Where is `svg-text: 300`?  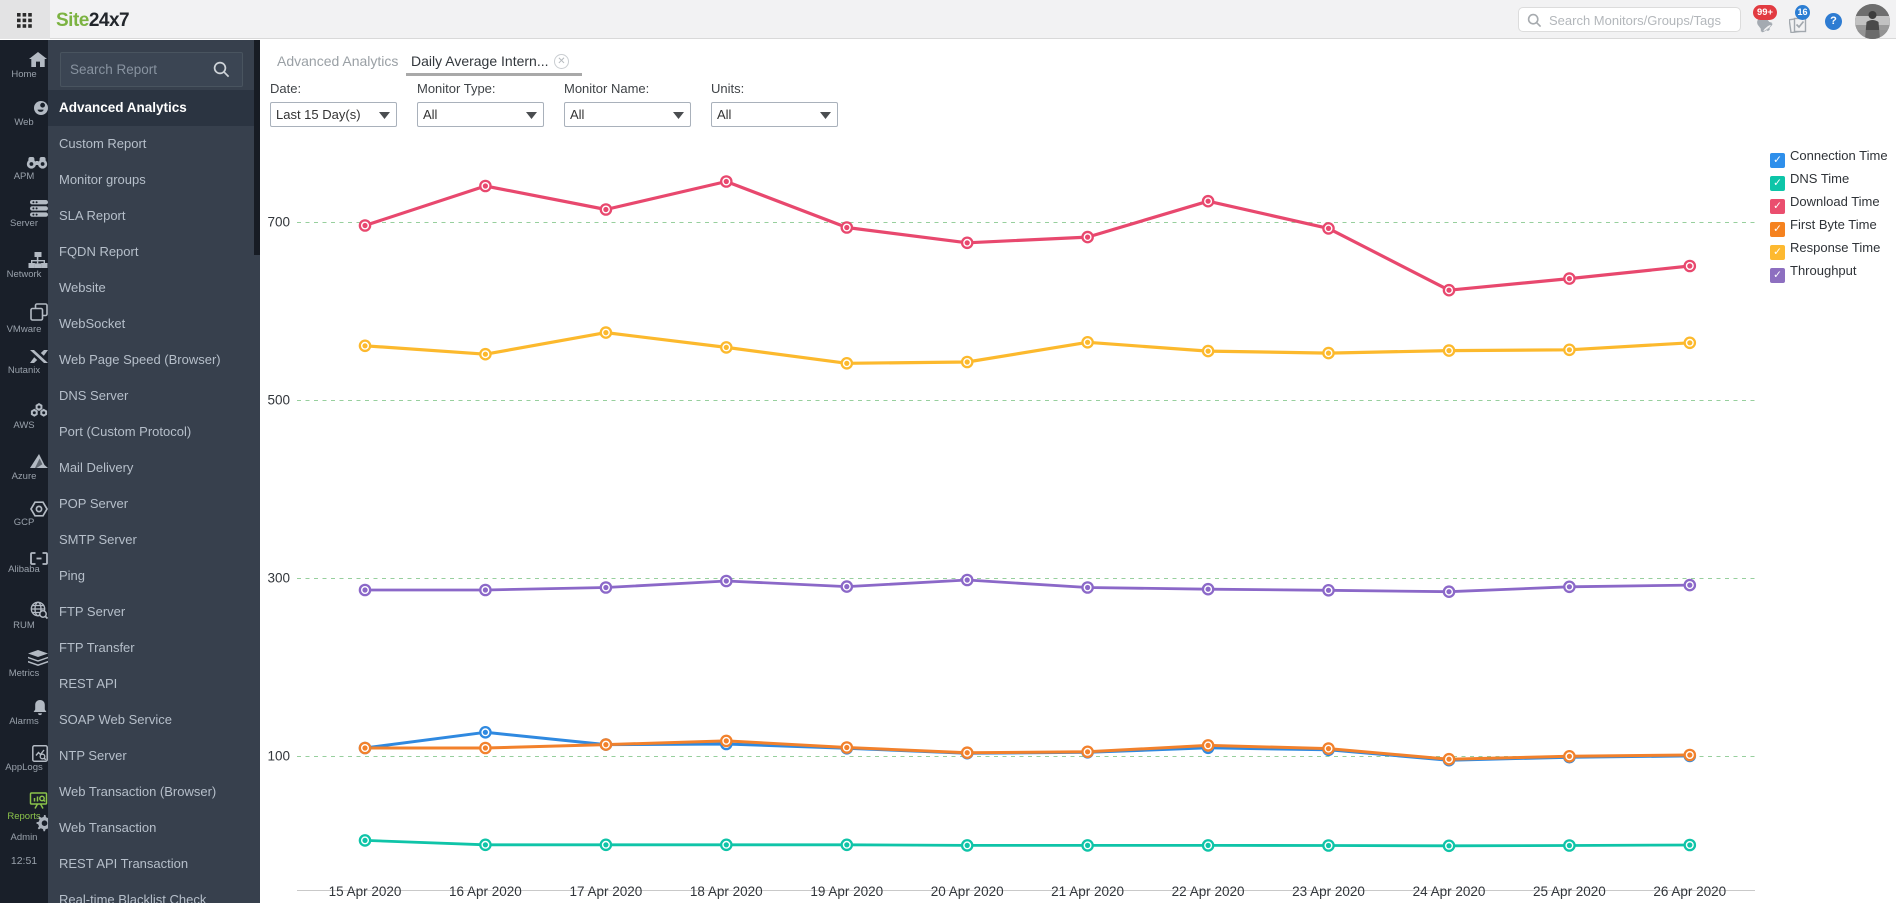
svg-text: 300 is located at coordinates (278, 578).